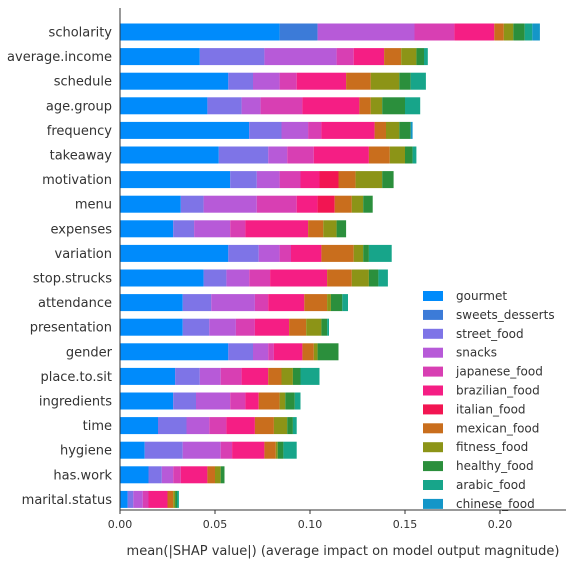 This screenshot has height=564, width=573. What do you see at coordinates (76, 377) in the screenshot?
I see `category-label-place-to-sit: place.to.sit` at bounding box center [76, 377].